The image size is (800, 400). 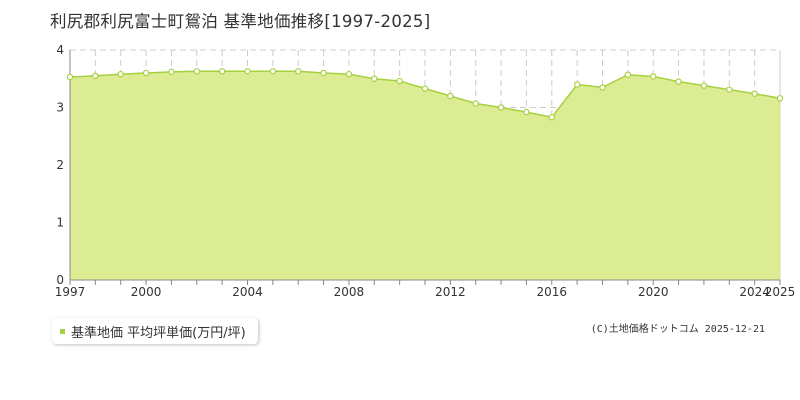 What do you see at coordinates (349, 292) in the screenshot?
I see `x-tick-label: 2008` at bounding box center [349, 292].